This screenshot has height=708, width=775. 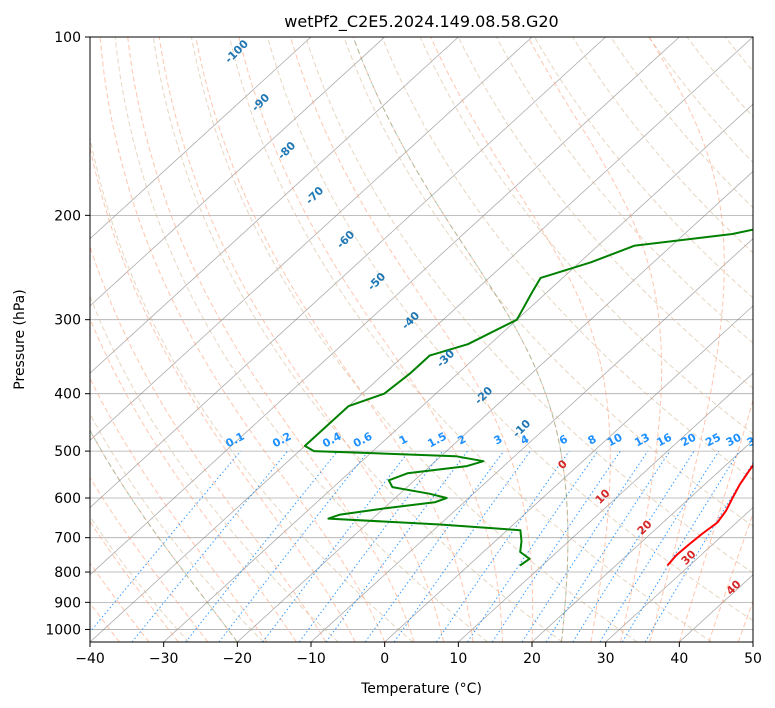 I want to click on x-tick-label: 50, so click(x=753, y=659).